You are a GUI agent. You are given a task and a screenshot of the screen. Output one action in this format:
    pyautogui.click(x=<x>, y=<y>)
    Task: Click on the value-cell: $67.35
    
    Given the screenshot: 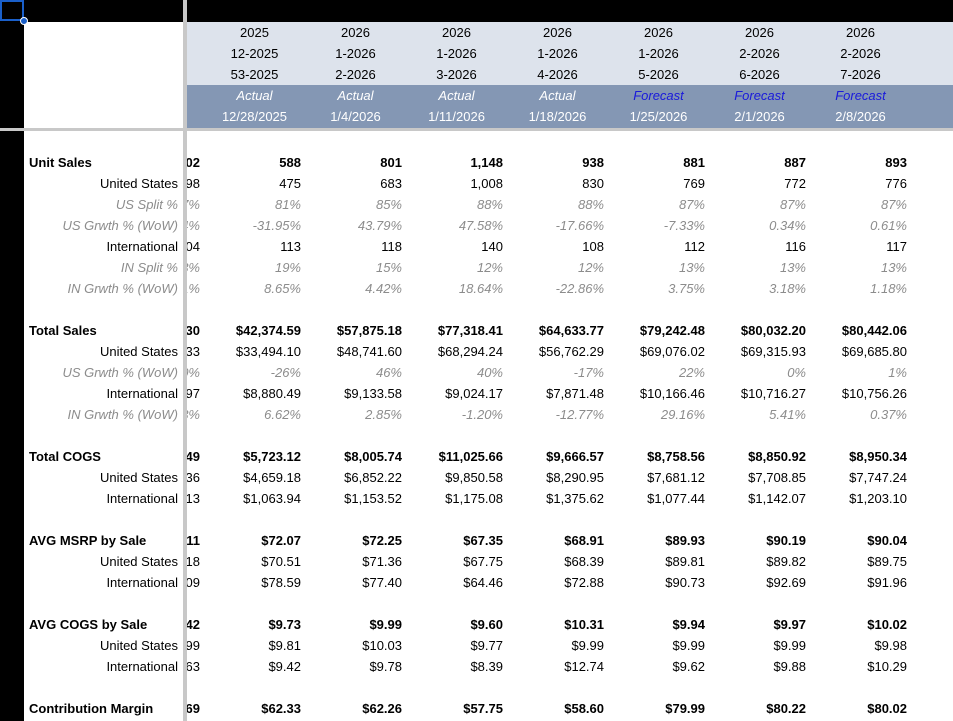 What is the action you would take?
    pyautogui.click(x=483, y=540)
    